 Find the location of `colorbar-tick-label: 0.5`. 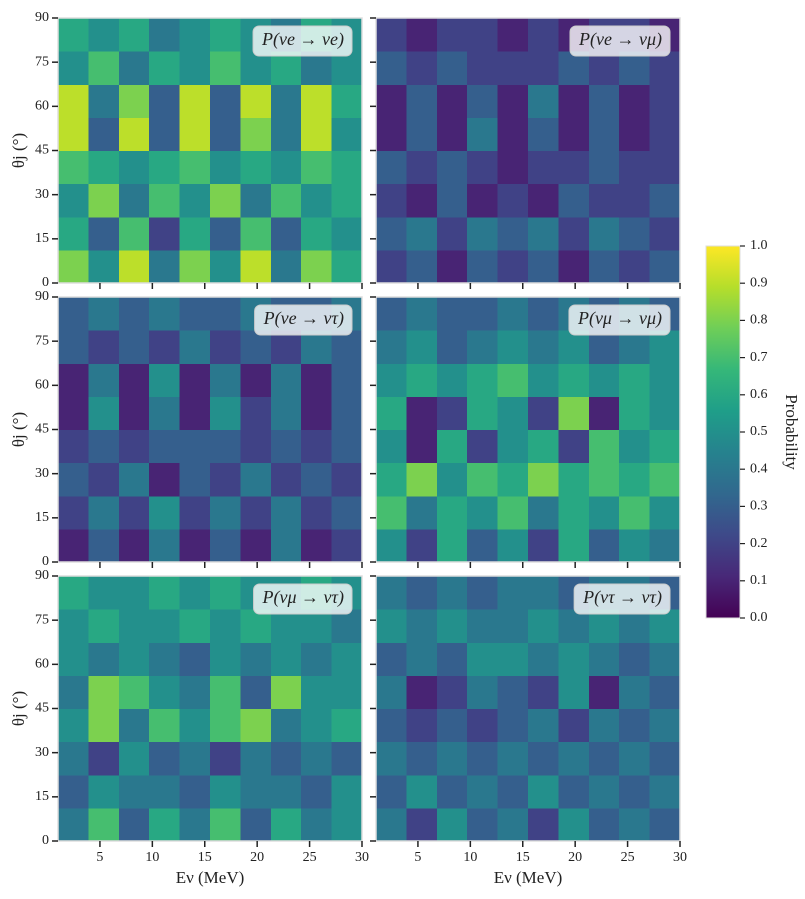

colorbar-tick-label: 0.5 is located at coordinates (759, 431).